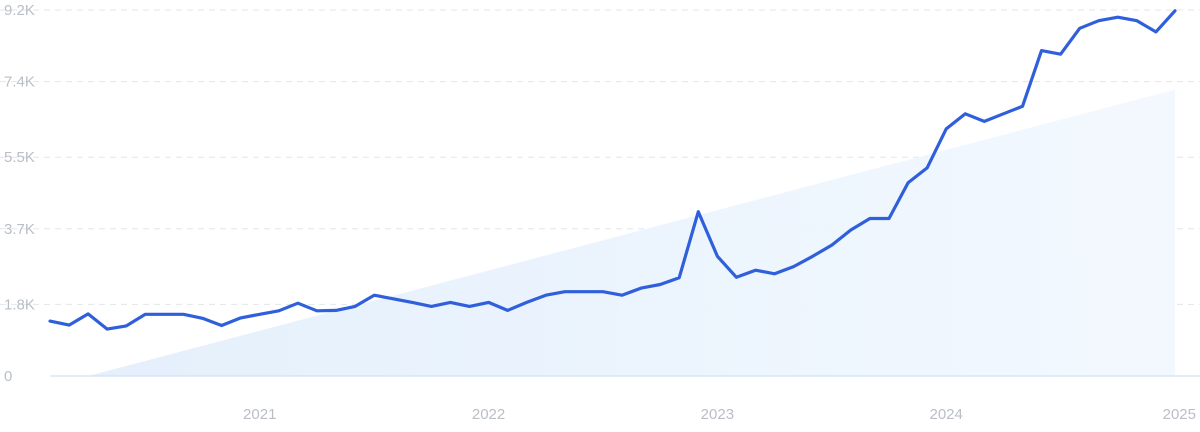 This screenshot has width=1200, height=432. I want to click on y-tick-label: 3.7K, so click(19, 229).